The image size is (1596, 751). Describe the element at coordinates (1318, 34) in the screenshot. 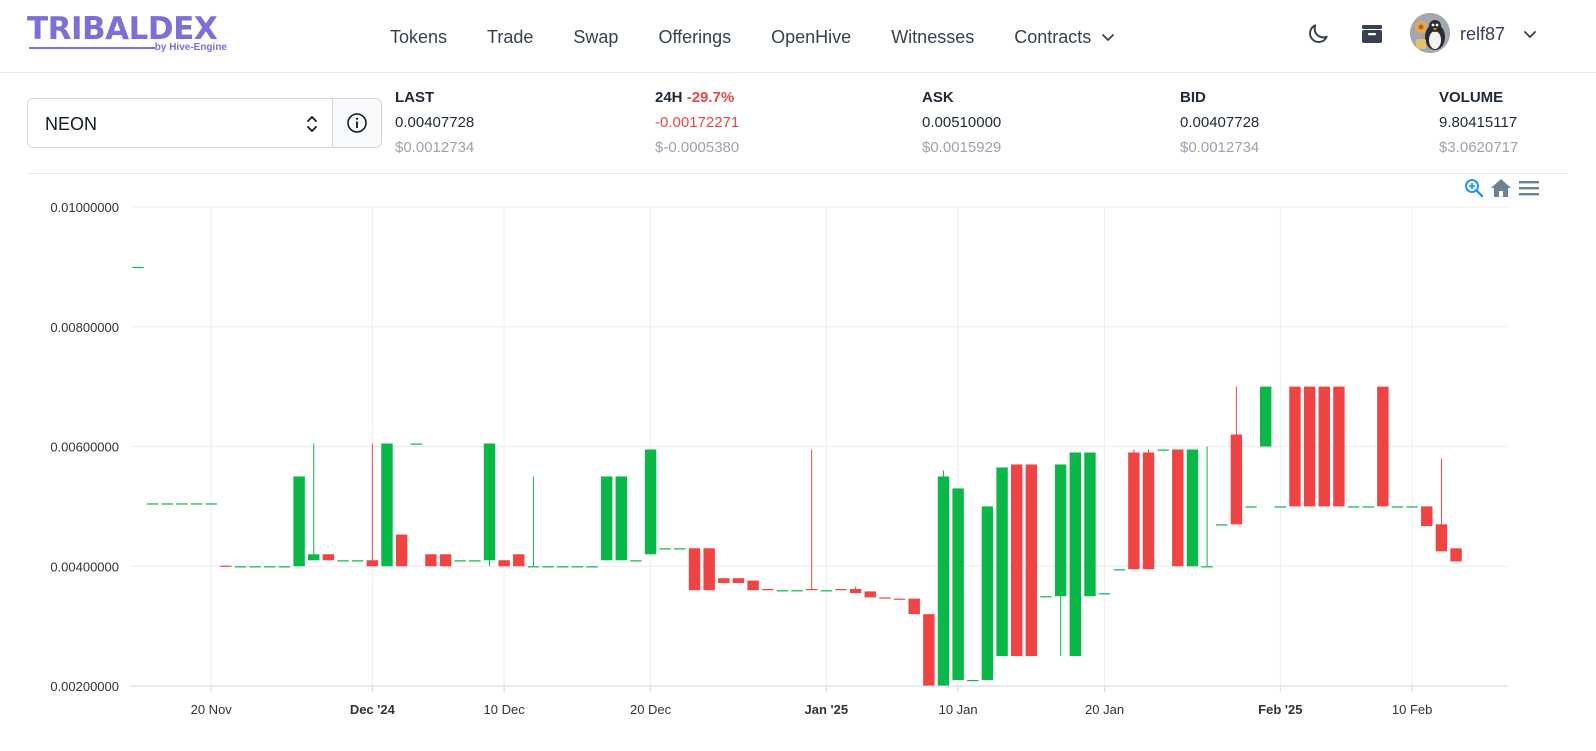

I see `dark-mode-toggle` at that location.